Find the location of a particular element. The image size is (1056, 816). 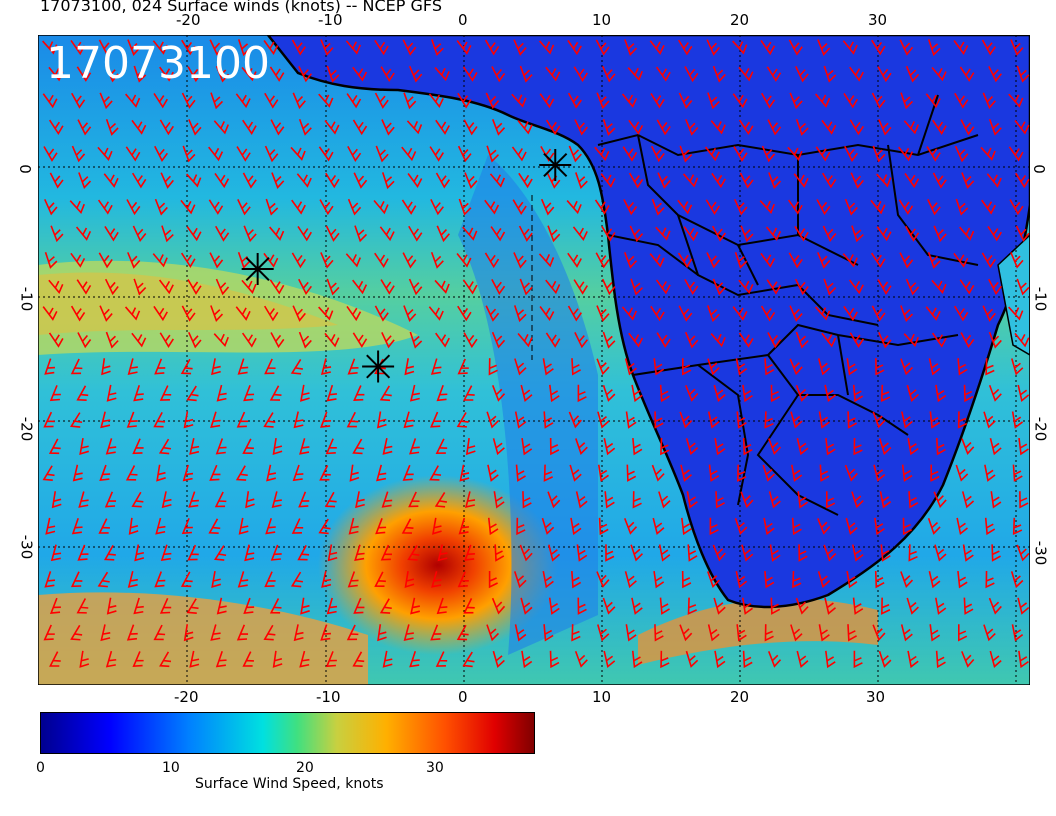

lat-tick-label: -10 is located at coordinates (26, 299).